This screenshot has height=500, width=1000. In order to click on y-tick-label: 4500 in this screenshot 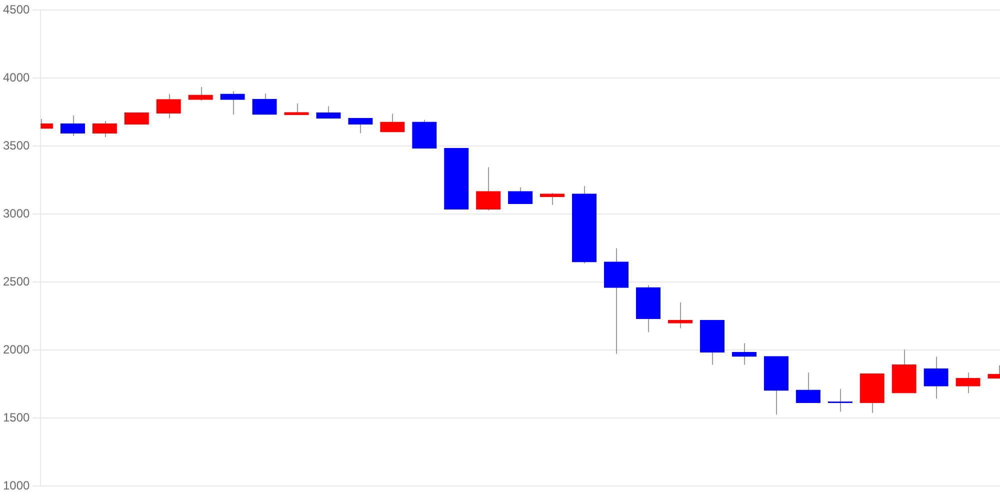, I will do `click(16, 9)`.